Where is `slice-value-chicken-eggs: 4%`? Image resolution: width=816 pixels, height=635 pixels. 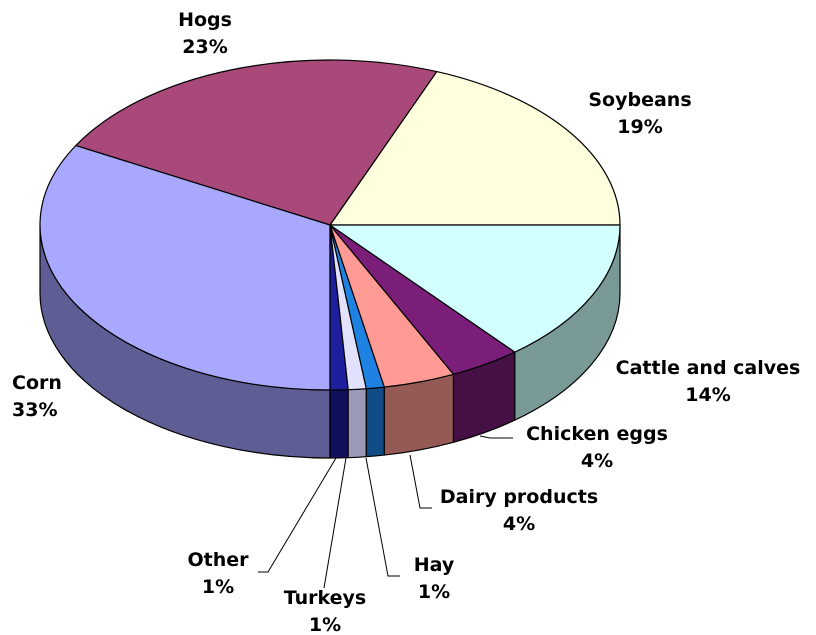 slice-value-chicken-eggs: 4% is located at coordinates (597, 461).